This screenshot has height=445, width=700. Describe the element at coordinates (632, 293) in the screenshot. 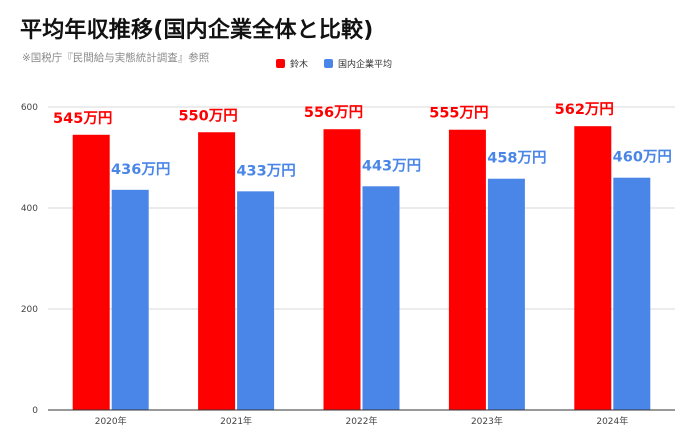

I see `bar-national-average-2024年` at that location.